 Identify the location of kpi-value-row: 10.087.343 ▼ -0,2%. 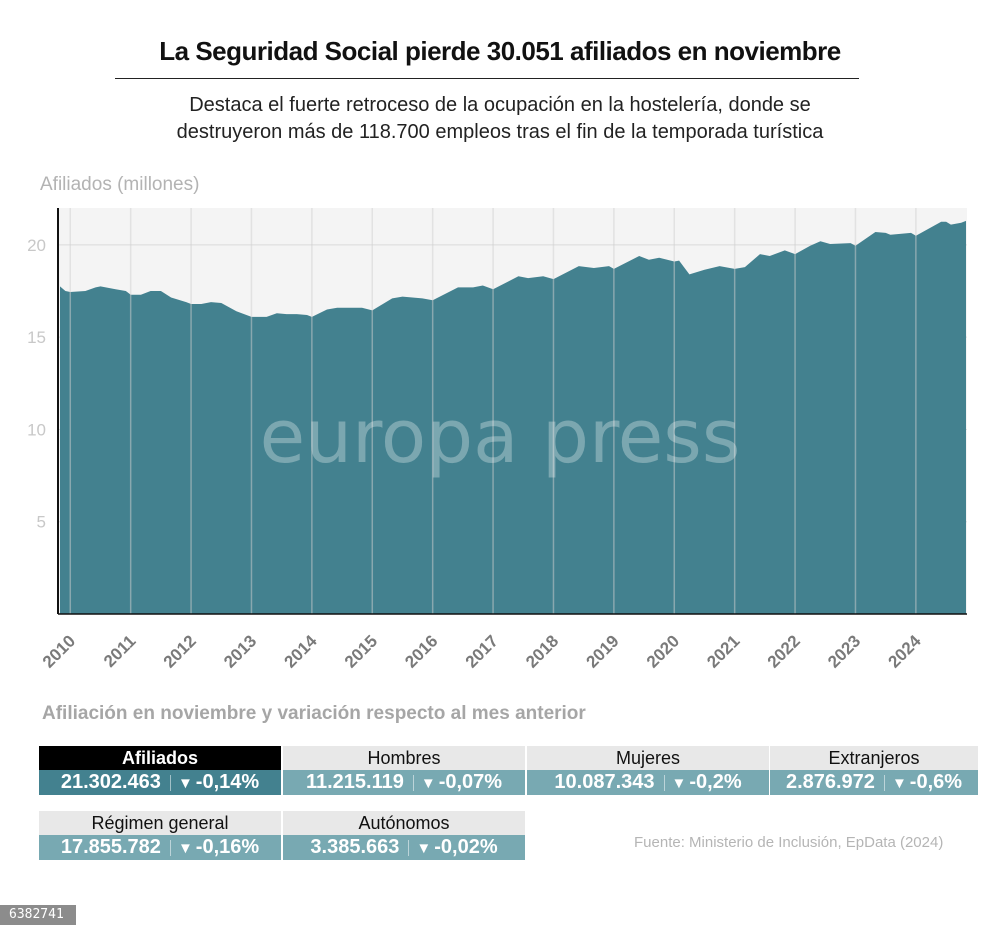
(648, 782).